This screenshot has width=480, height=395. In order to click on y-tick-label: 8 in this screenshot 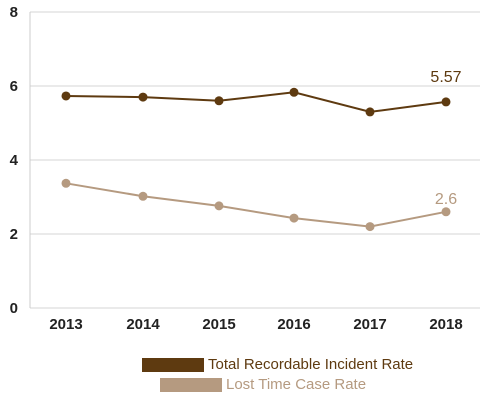, I will do `click(14, 12)`.